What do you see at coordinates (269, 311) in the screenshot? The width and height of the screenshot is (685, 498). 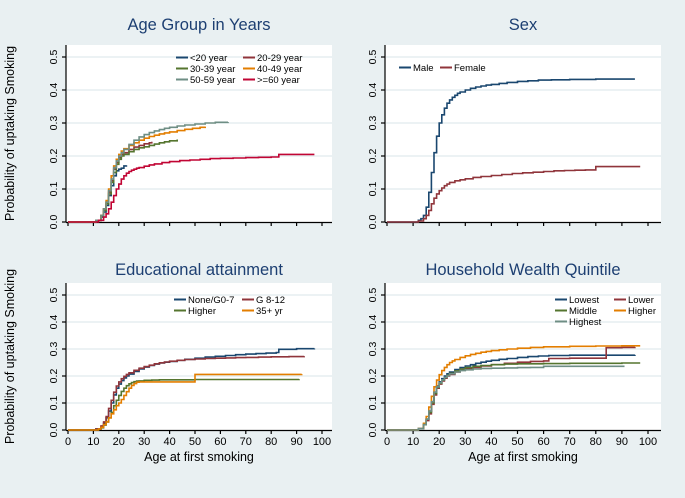 I see `legend-label: 35+ yr` at bounding box center [269, 311].